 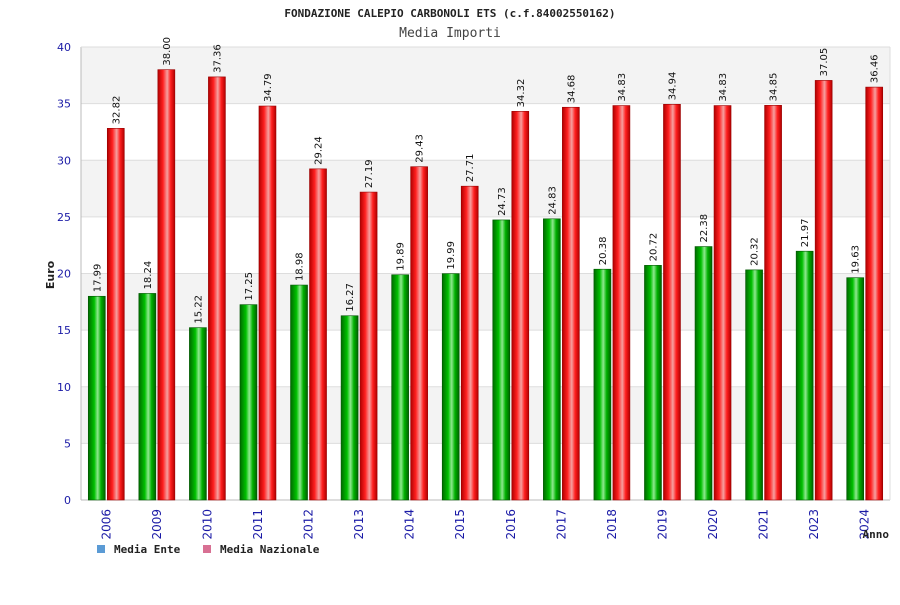 What do you see at coordinates (410, 524) in the screenshot?
I see `x-tick-label: 2014` at bounding box center [410, 524].